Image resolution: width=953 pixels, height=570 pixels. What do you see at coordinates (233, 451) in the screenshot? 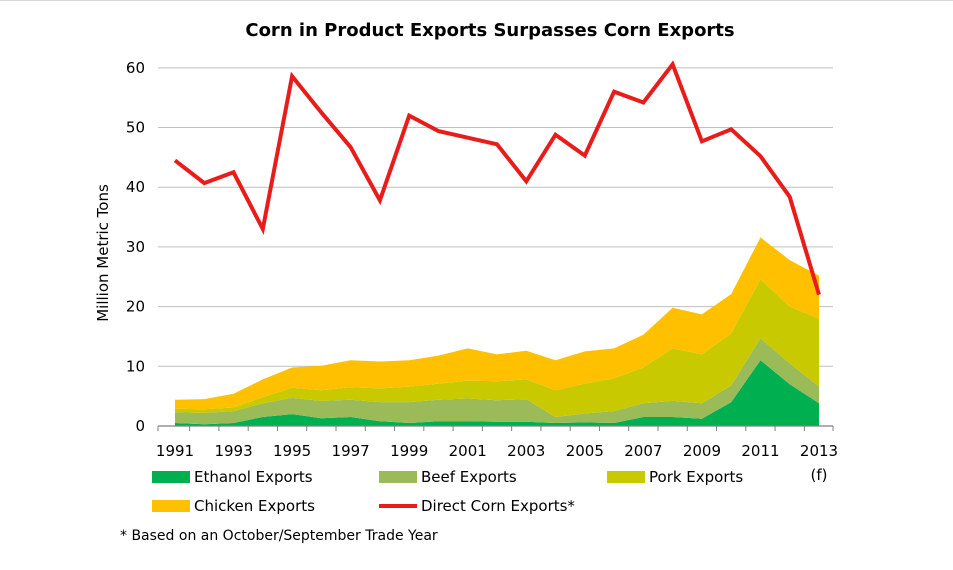
I see `x-tick-label: 1993` at bounding box center [233, 451].